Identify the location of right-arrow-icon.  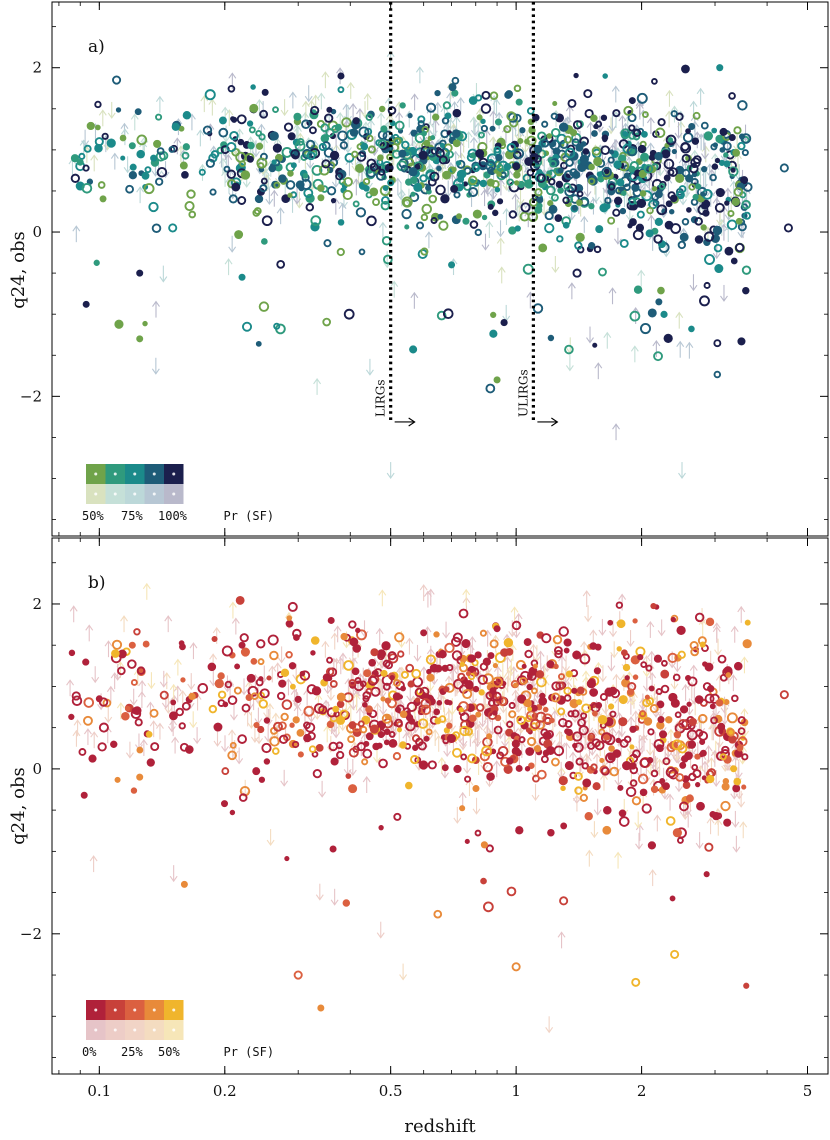
(548, 422).